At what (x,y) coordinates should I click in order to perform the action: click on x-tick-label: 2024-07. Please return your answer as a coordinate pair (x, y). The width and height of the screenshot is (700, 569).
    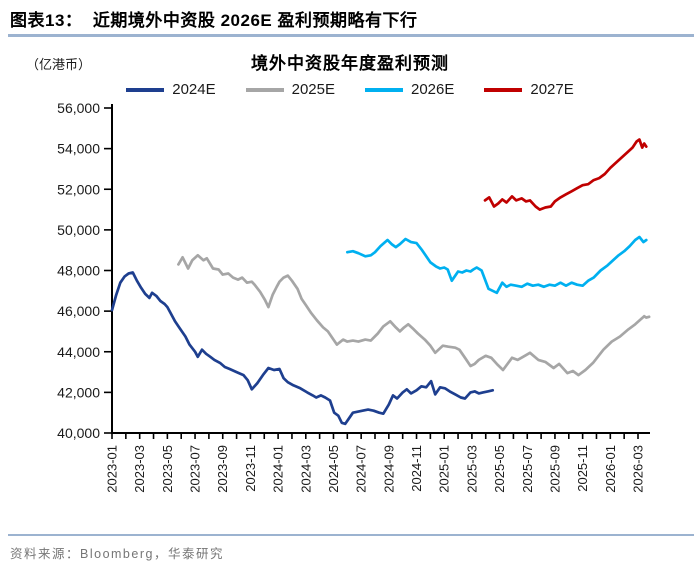
    Looking at the image, I should click on (361, 469).